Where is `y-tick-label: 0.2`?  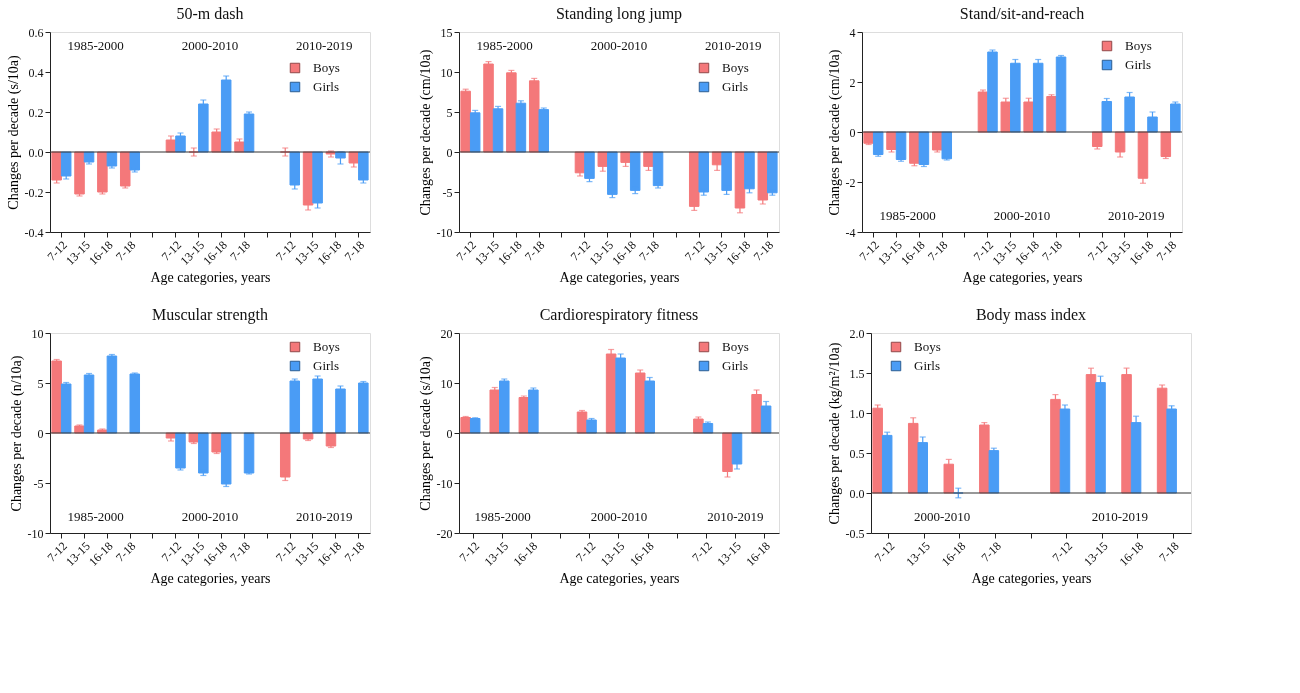 y-tick-label: 0.2 is located at coordinates (36, 112).